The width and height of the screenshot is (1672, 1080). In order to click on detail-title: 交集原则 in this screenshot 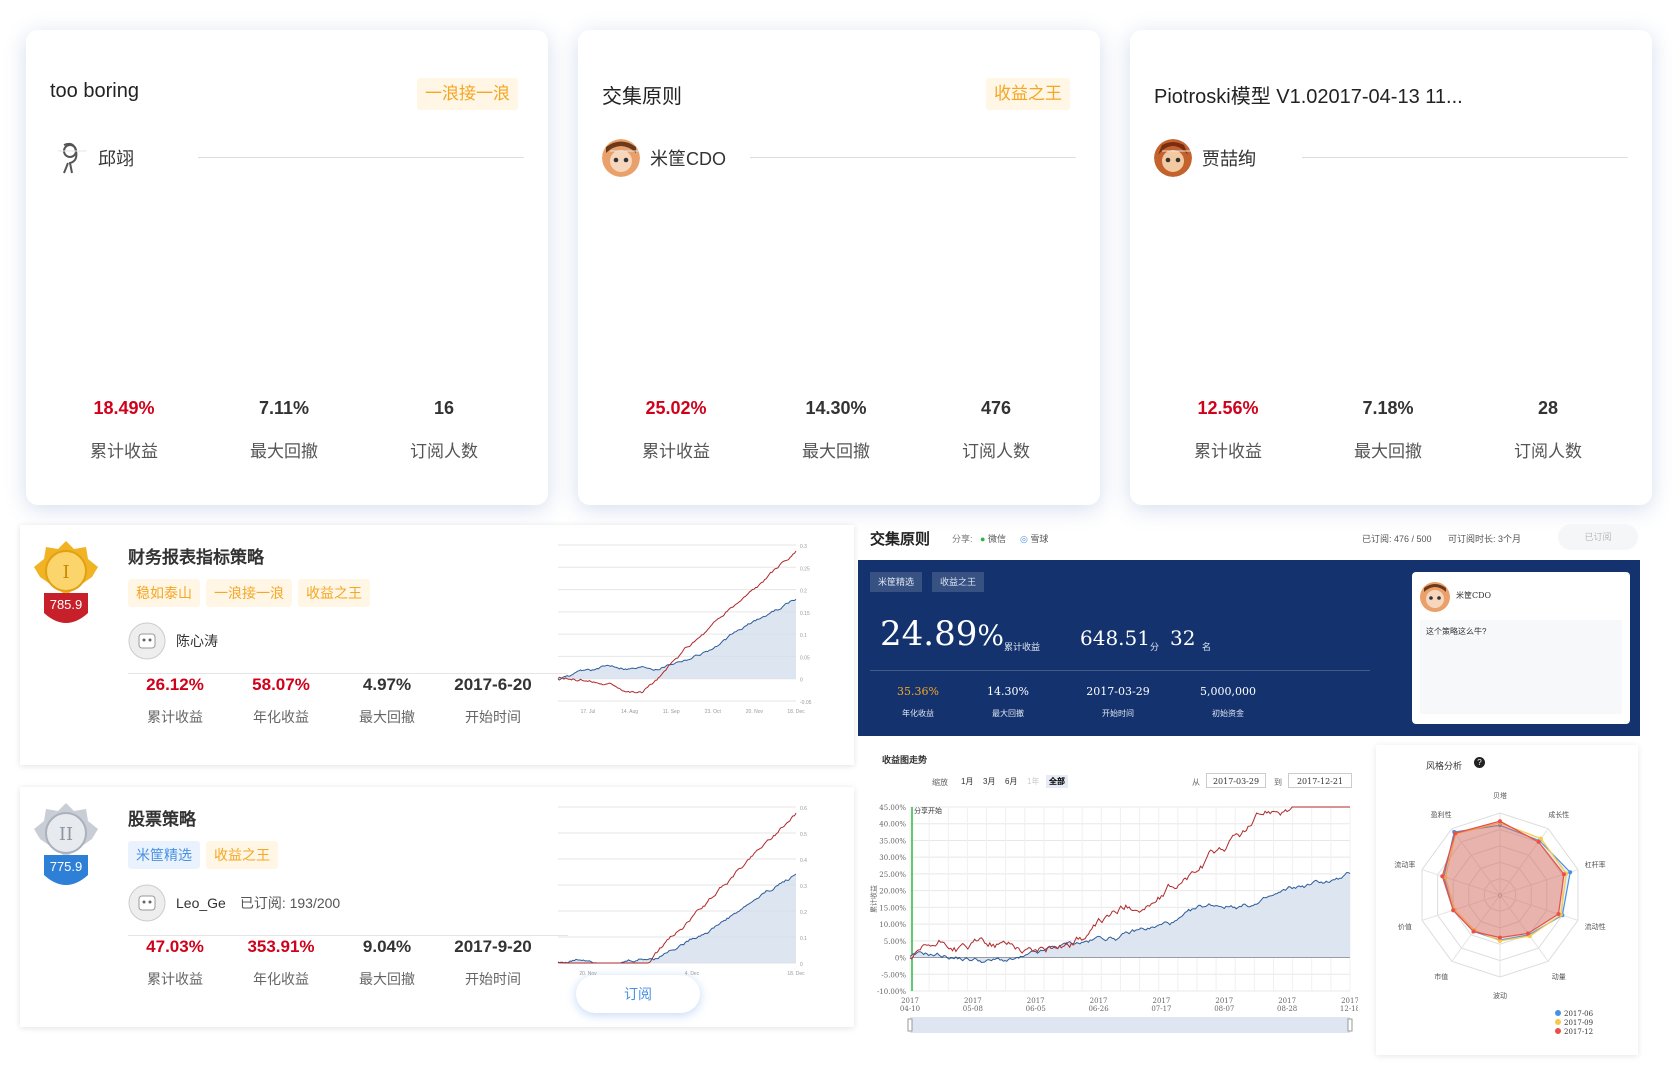, I will do `click(900, 539)`.